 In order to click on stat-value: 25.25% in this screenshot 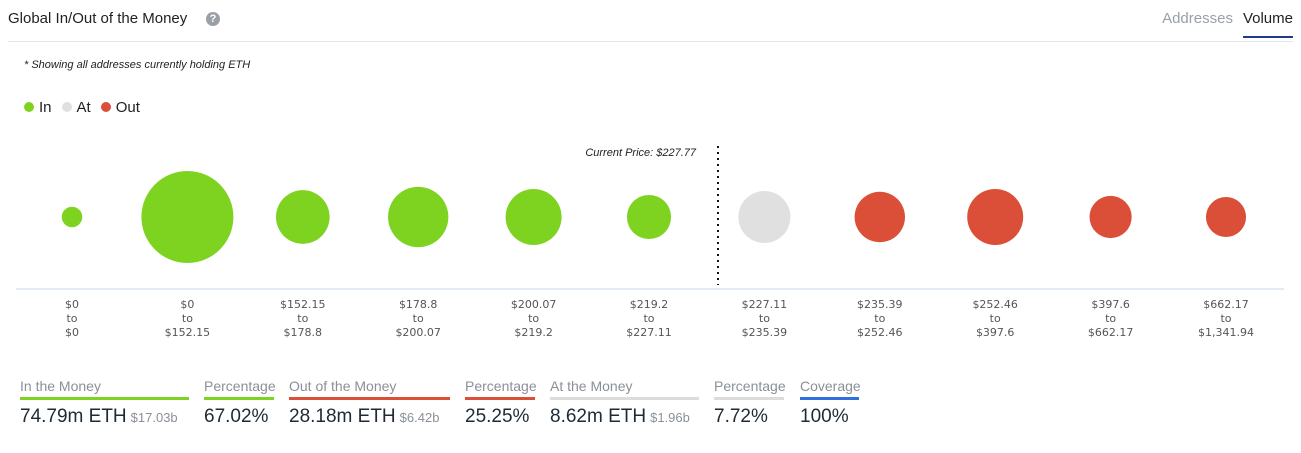, I will do `click(500, 417)`.